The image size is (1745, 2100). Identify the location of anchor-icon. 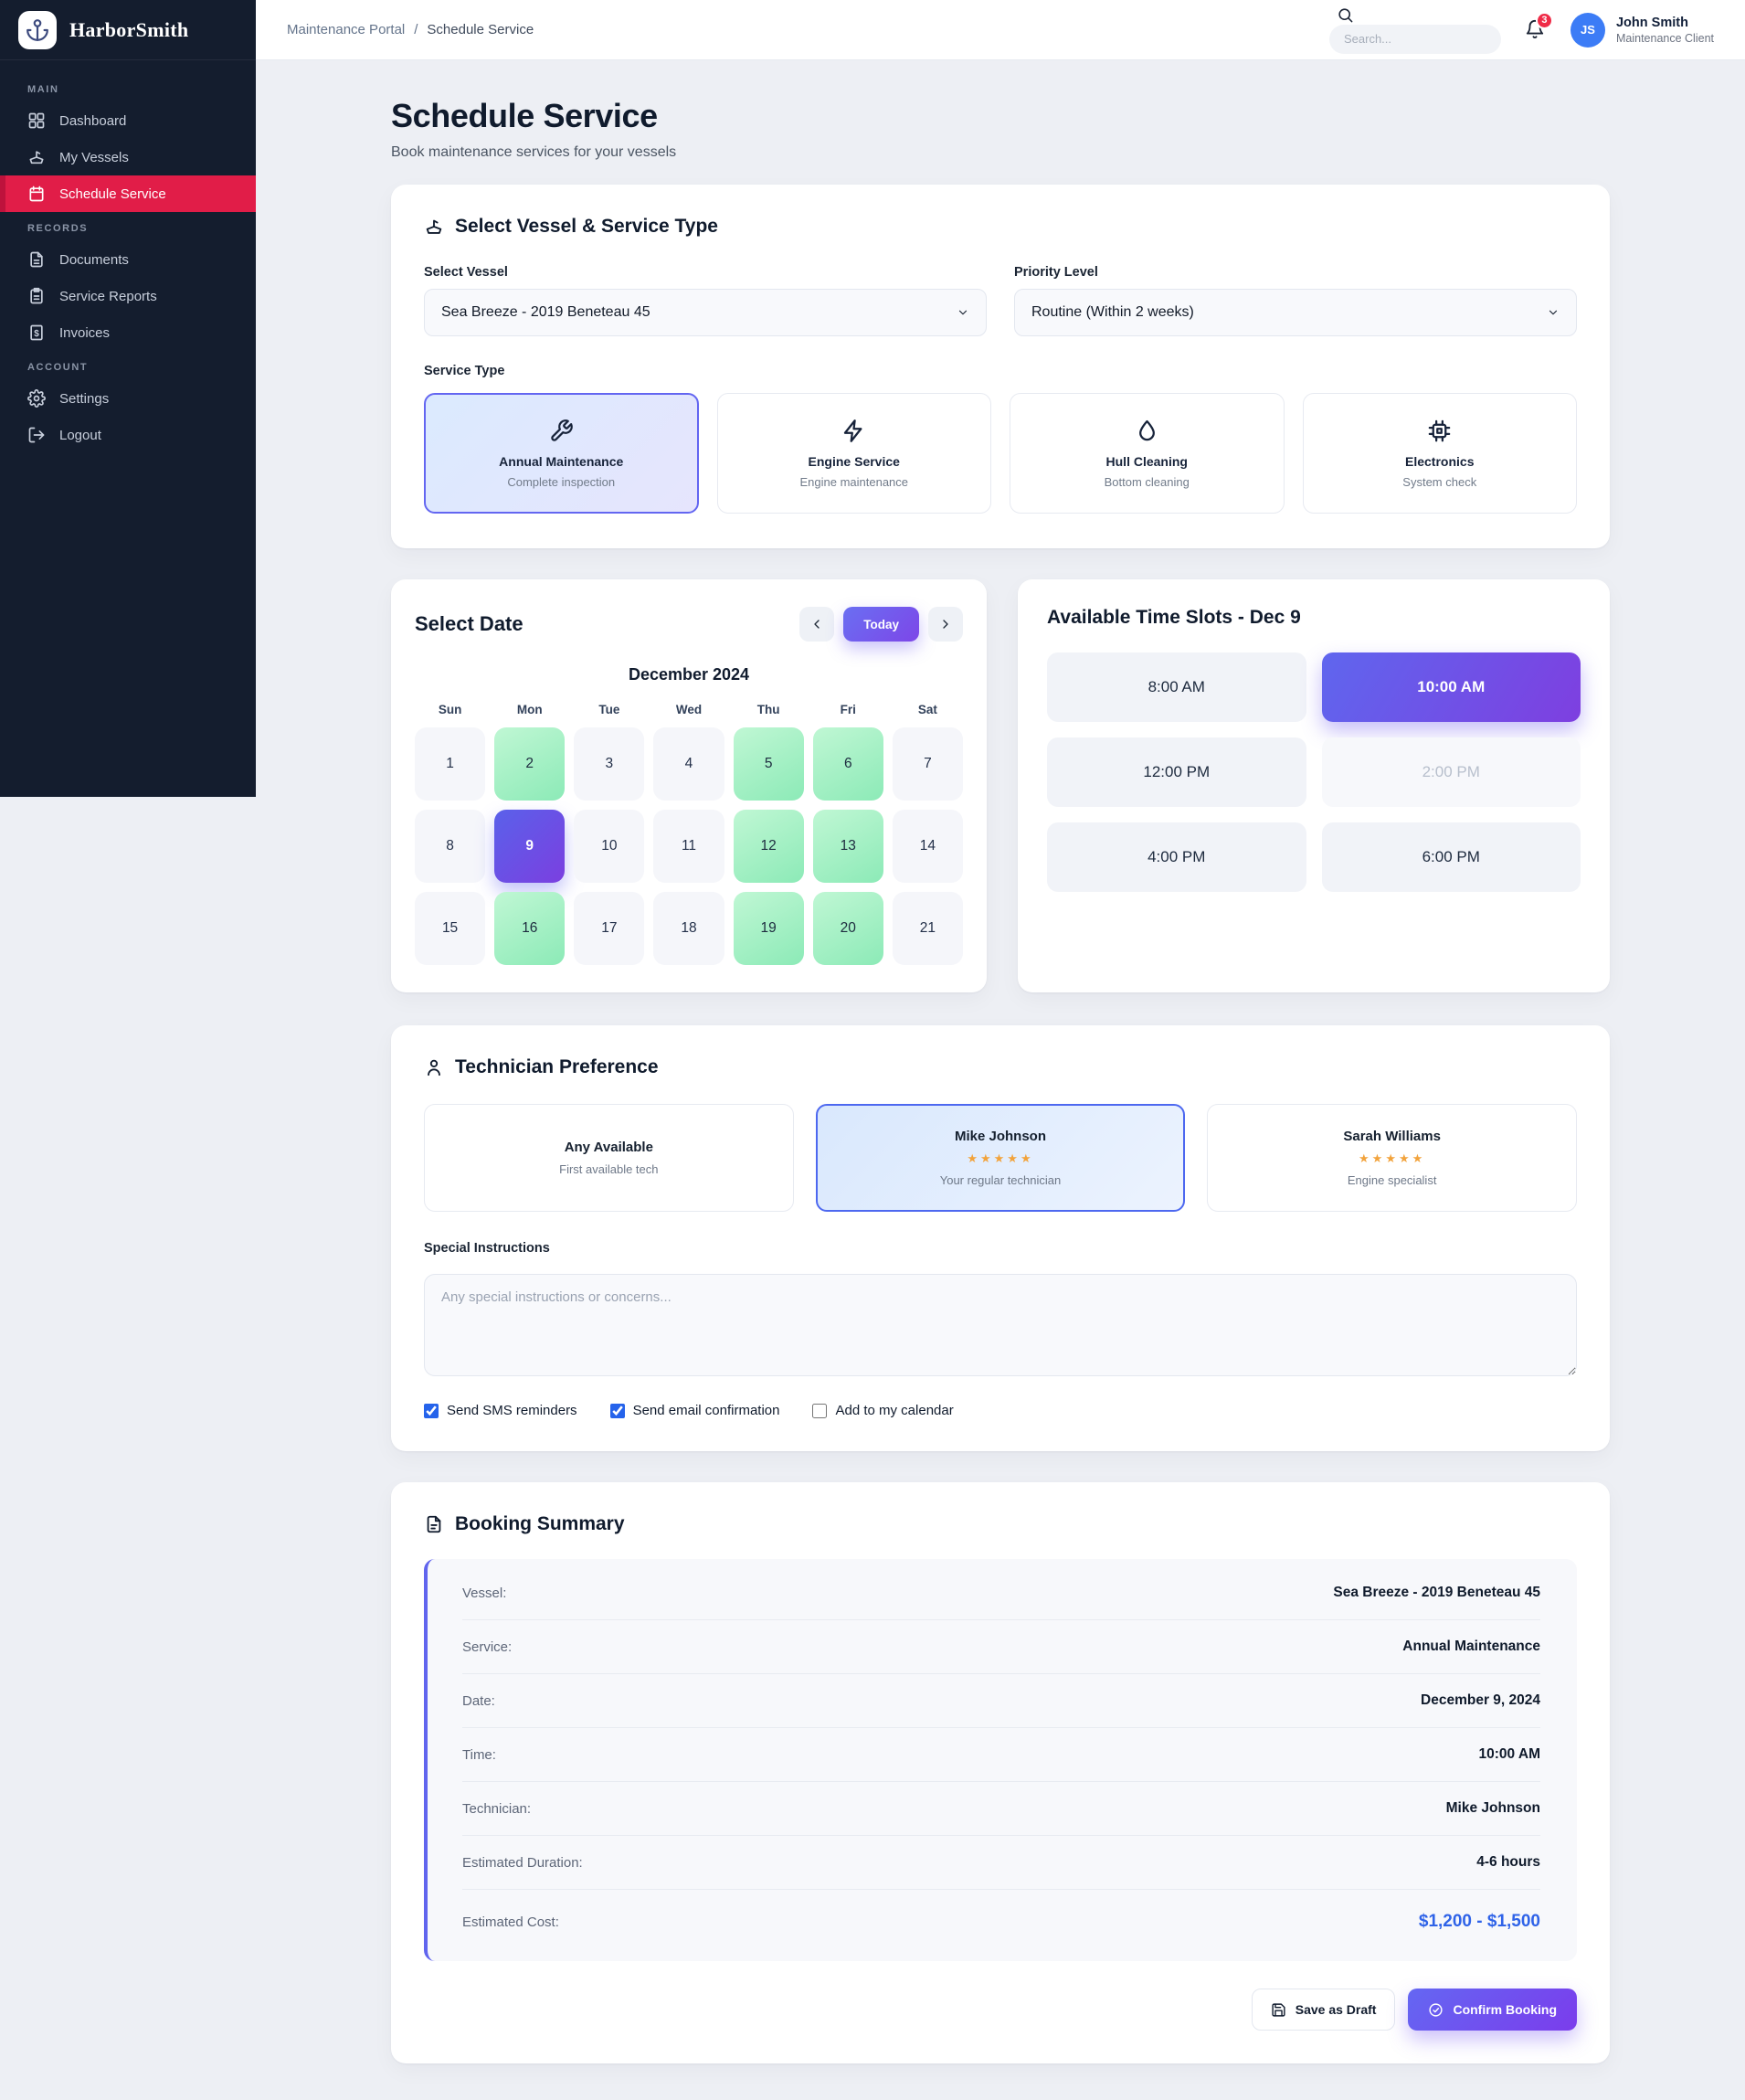
(38, 30).